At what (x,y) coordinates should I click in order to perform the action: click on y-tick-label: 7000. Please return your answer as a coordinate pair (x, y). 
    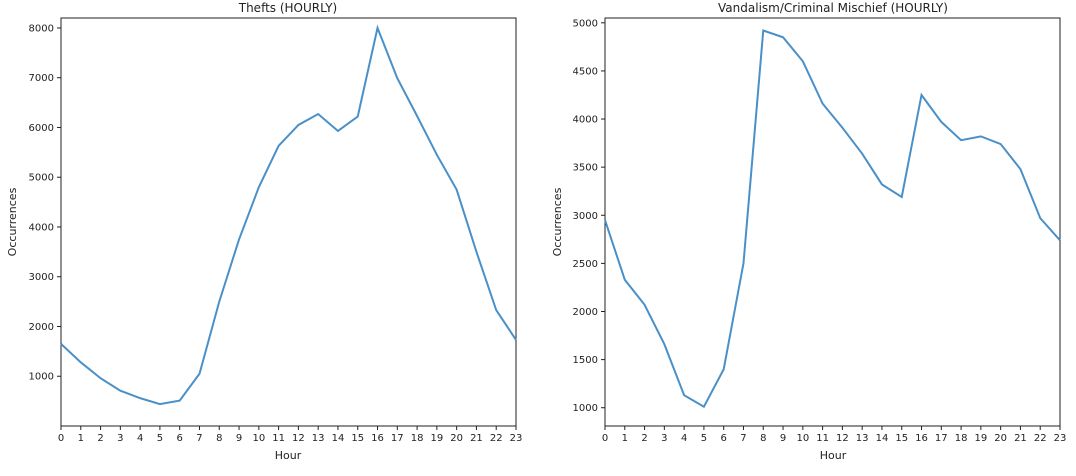
    Looking at the image, I should click on (41, 78).